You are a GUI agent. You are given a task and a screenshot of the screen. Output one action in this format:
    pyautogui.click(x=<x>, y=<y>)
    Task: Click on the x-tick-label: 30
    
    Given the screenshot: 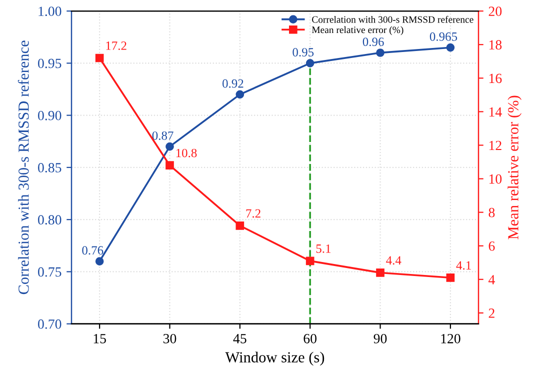 What is the action you would take?
    pyautogui.click(x=169, y=339)
    